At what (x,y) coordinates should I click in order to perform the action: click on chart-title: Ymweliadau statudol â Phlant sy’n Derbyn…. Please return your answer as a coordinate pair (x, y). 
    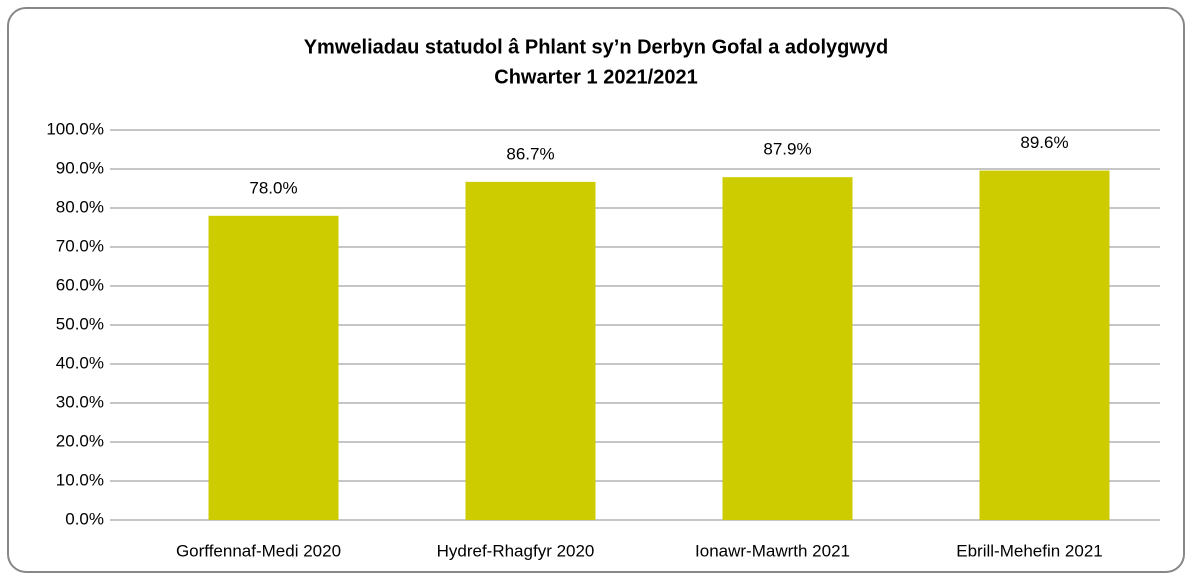
    Looking at the image, I should click on (596, 47).